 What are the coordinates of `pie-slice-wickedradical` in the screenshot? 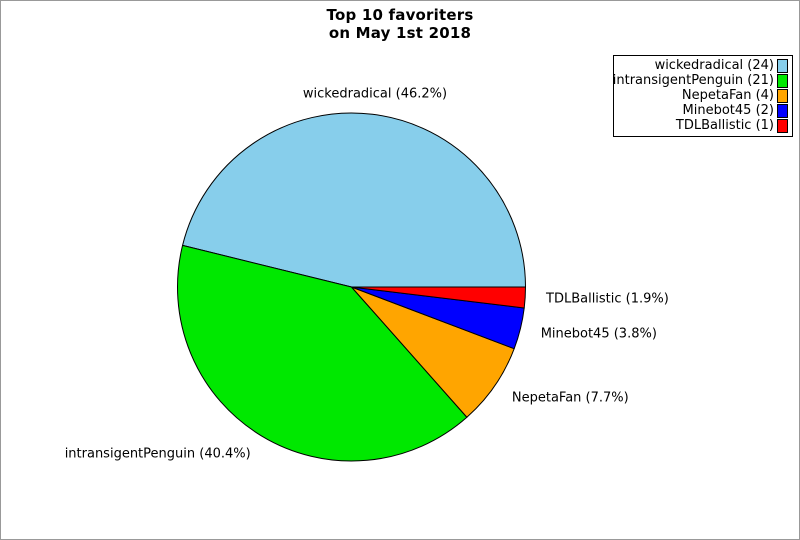 It's located at (354, 200).